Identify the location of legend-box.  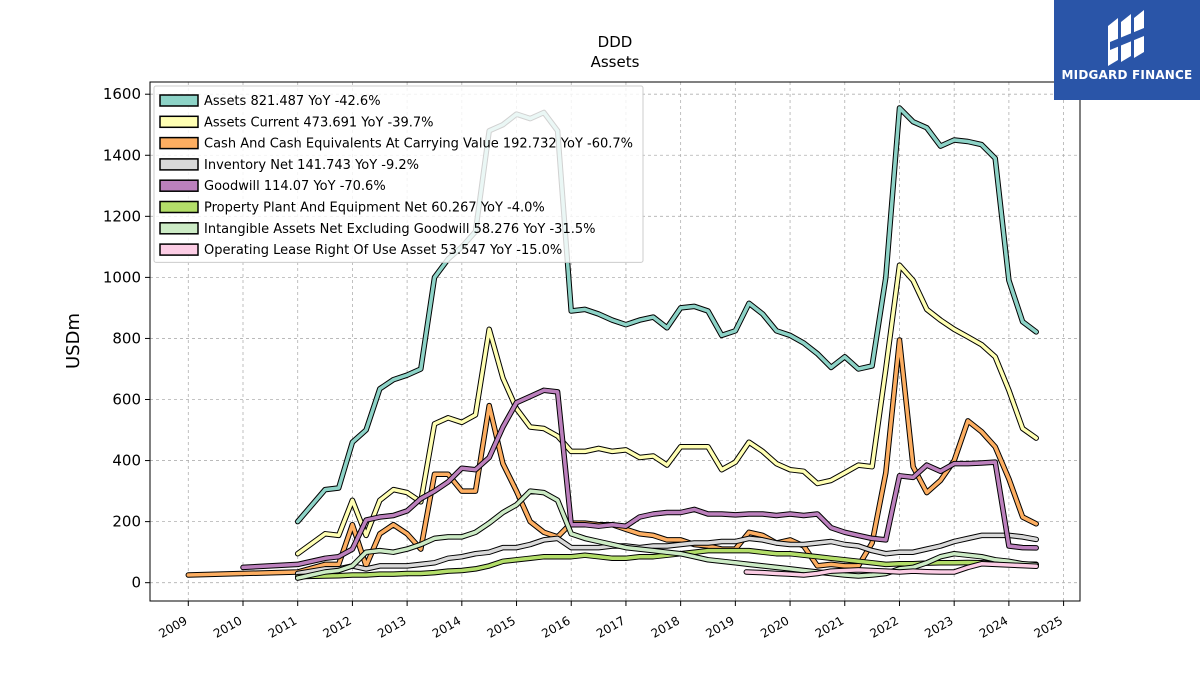
(398, 174).